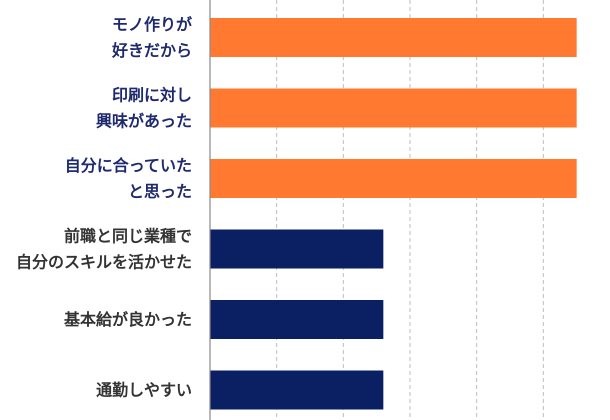 The image size is (610, 420). I want to click on category-label-line: 自分に合っていた, so click(128, 165).